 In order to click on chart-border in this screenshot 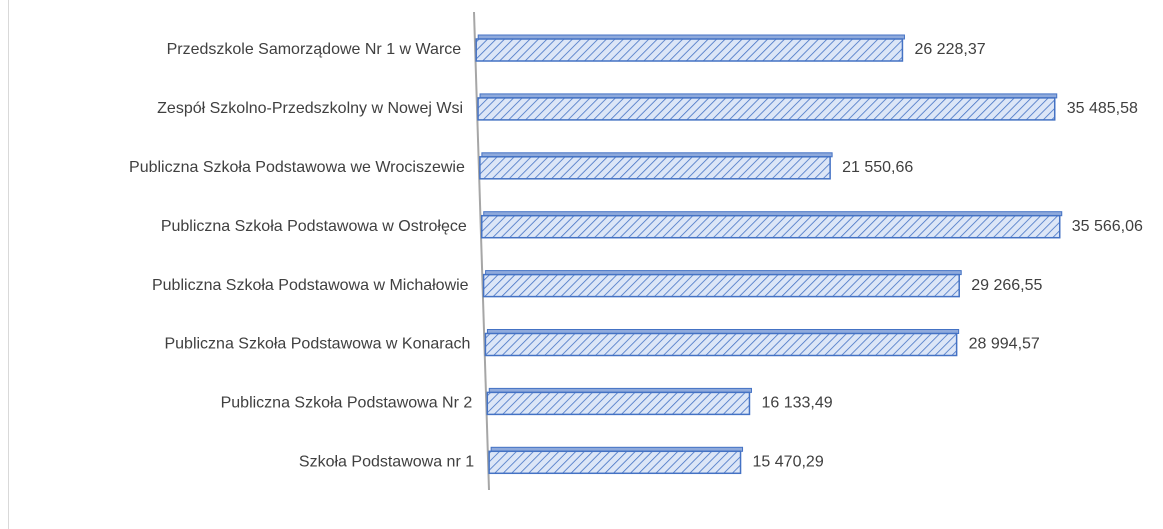, I will do `click(8, 264)`.